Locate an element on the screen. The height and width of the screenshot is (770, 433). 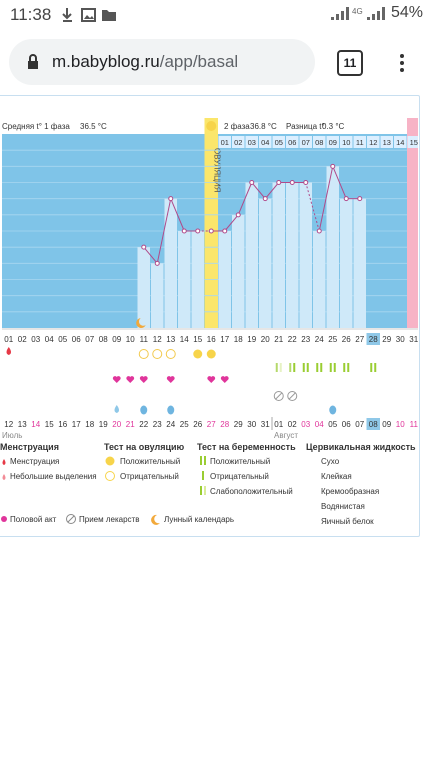
cycle-day-label: 18 is located at coordinates (238, 339).